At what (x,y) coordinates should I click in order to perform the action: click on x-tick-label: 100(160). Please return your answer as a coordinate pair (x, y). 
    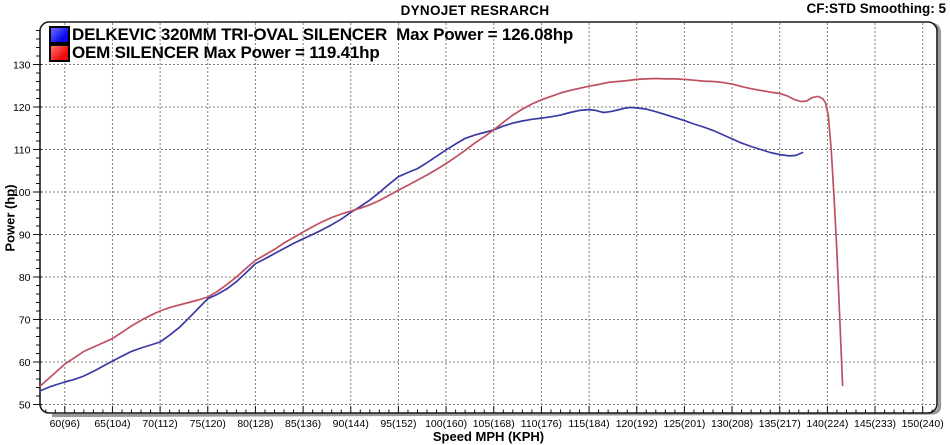
    Looking at the image, I should click on (446, 424).